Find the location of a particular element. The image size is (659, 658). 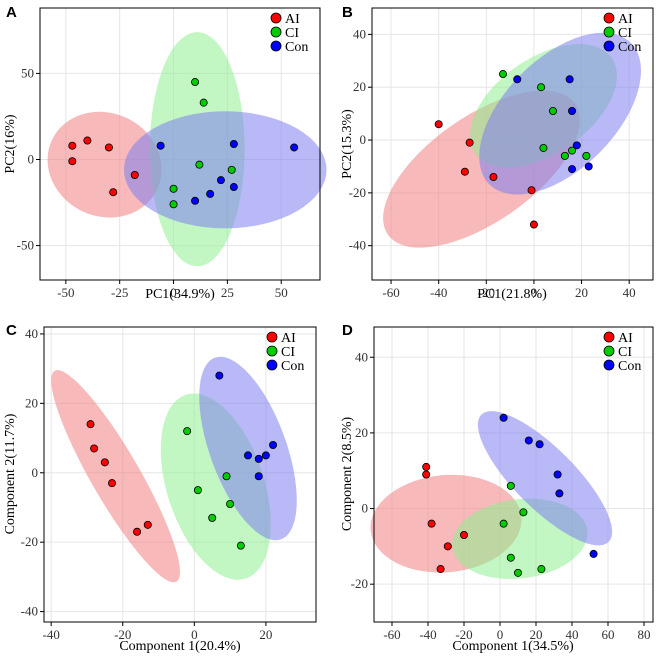

panel-c-xtick-label: 20 is located at coordinates (265, 634).